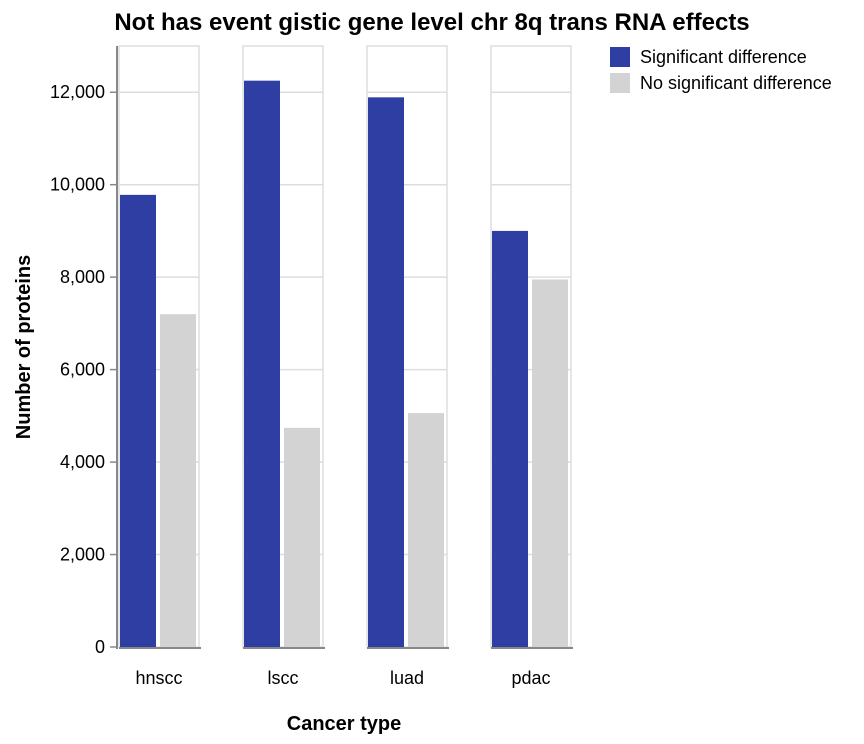 The image size is (864, 744). Describe the element at coordinates (510, 438) in the screenshot. I see `bar-pdac-significant` at that location.